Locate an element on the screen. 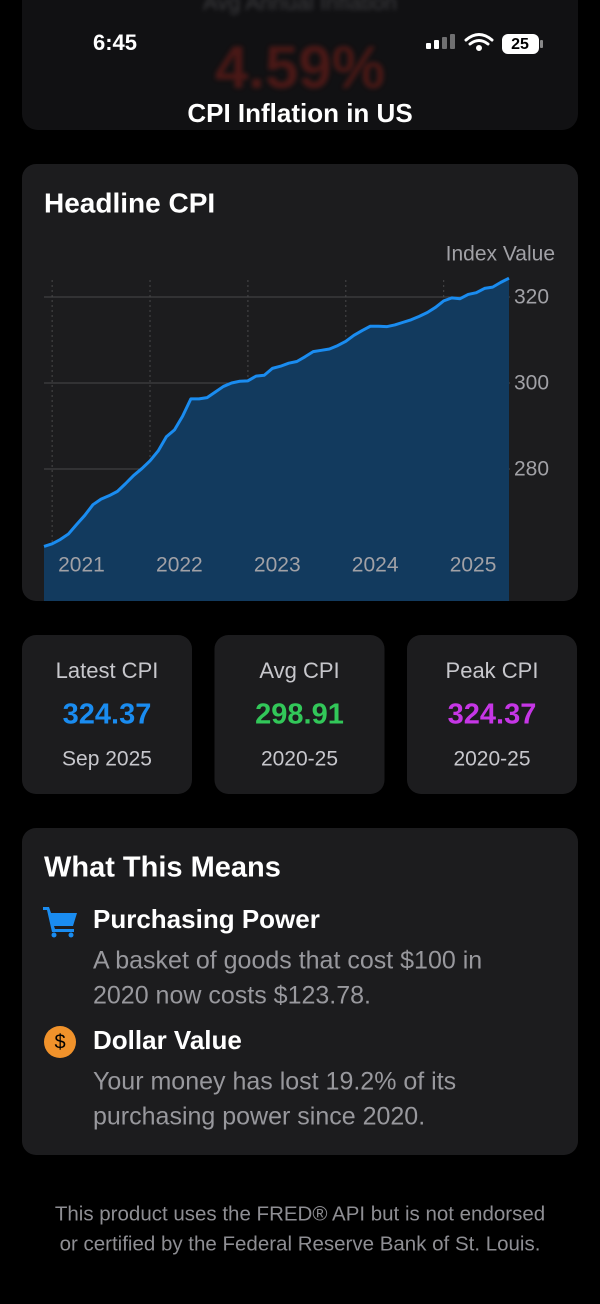 Image resolution: width=600 pixels, height=1304 pixels. item-title: Purchasing Power is located at coordinates (206, 919).